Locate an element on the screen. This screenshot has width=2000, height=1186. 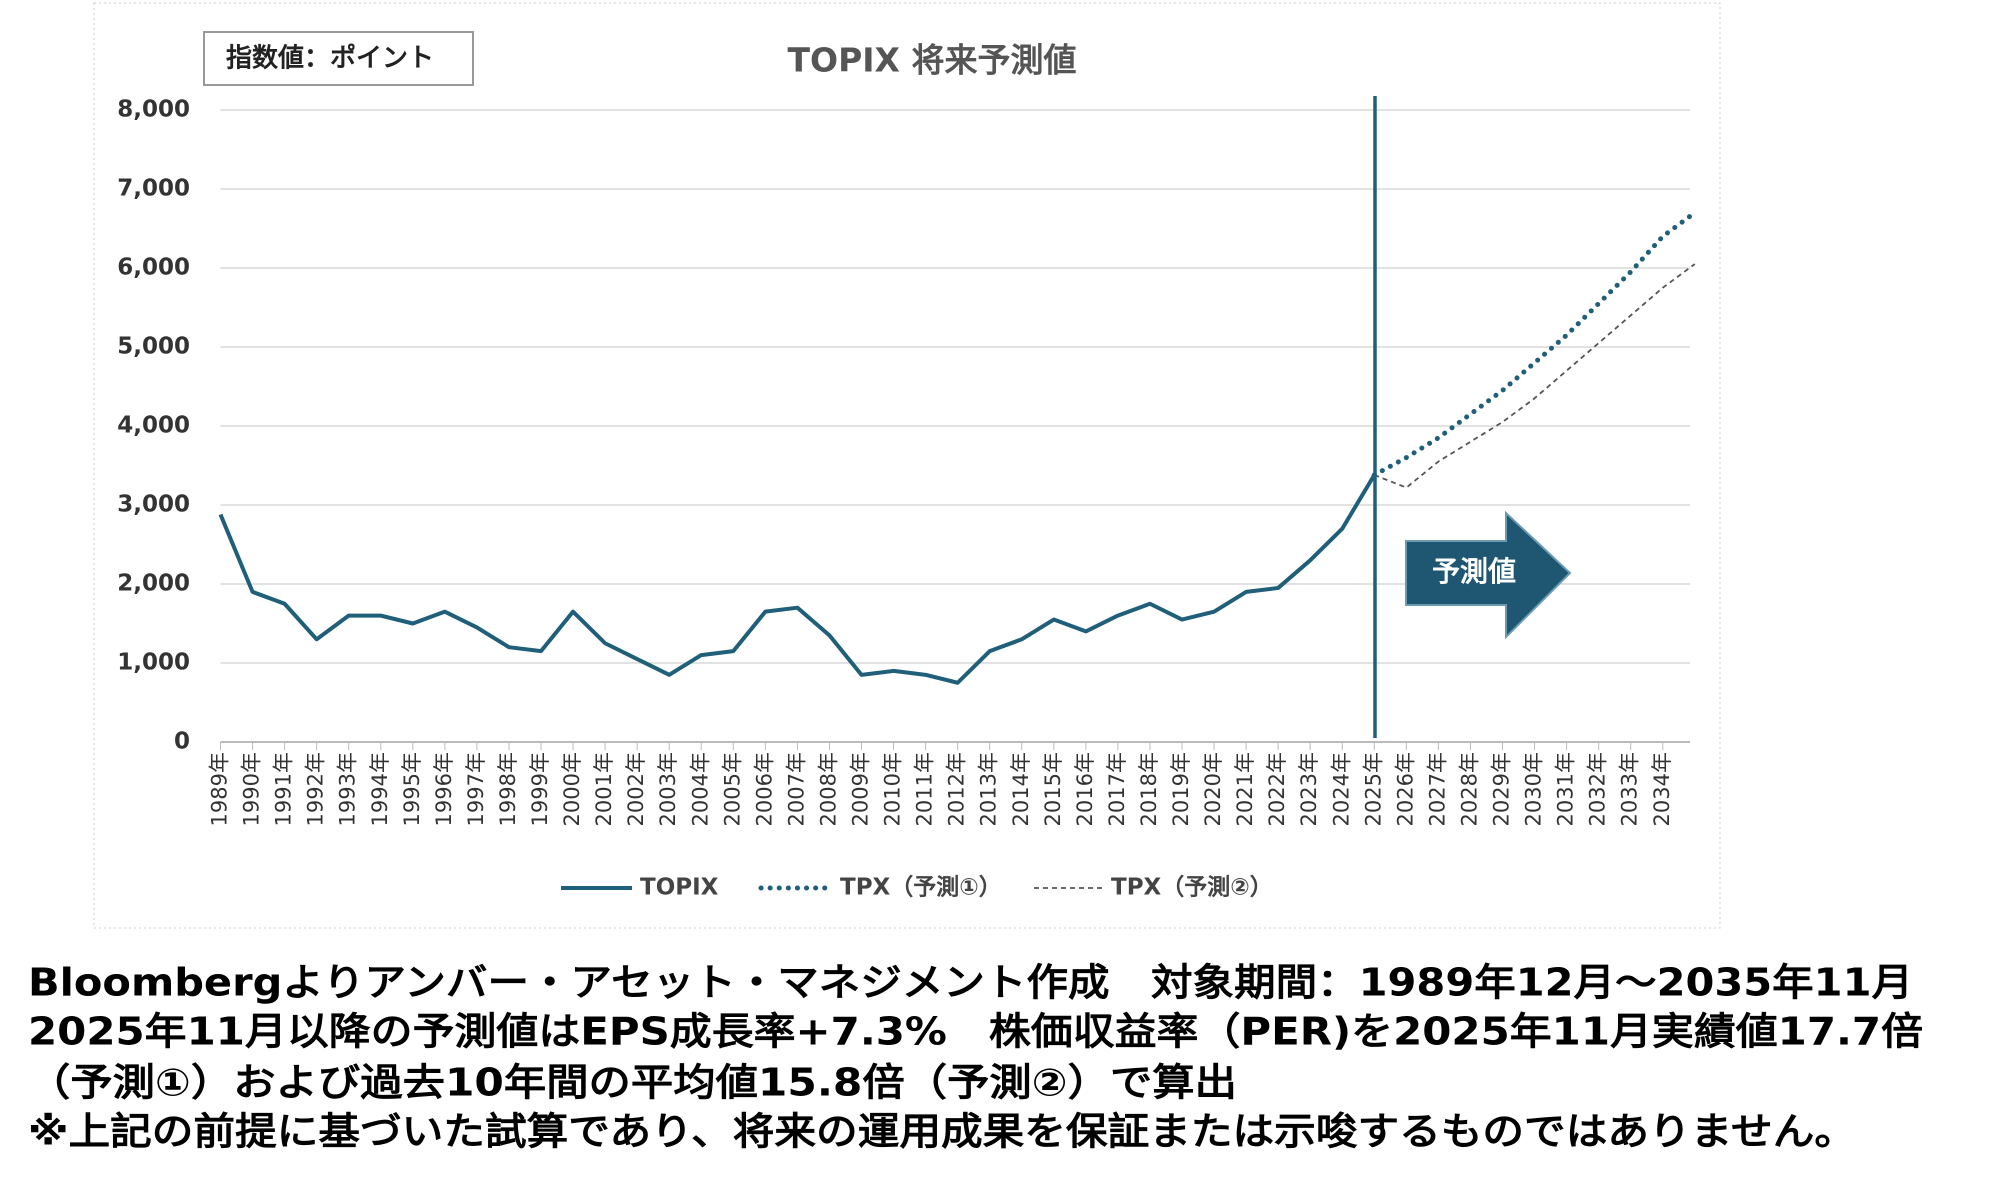
x-tick-label: 1990年 is located at coordinates (252, 789).